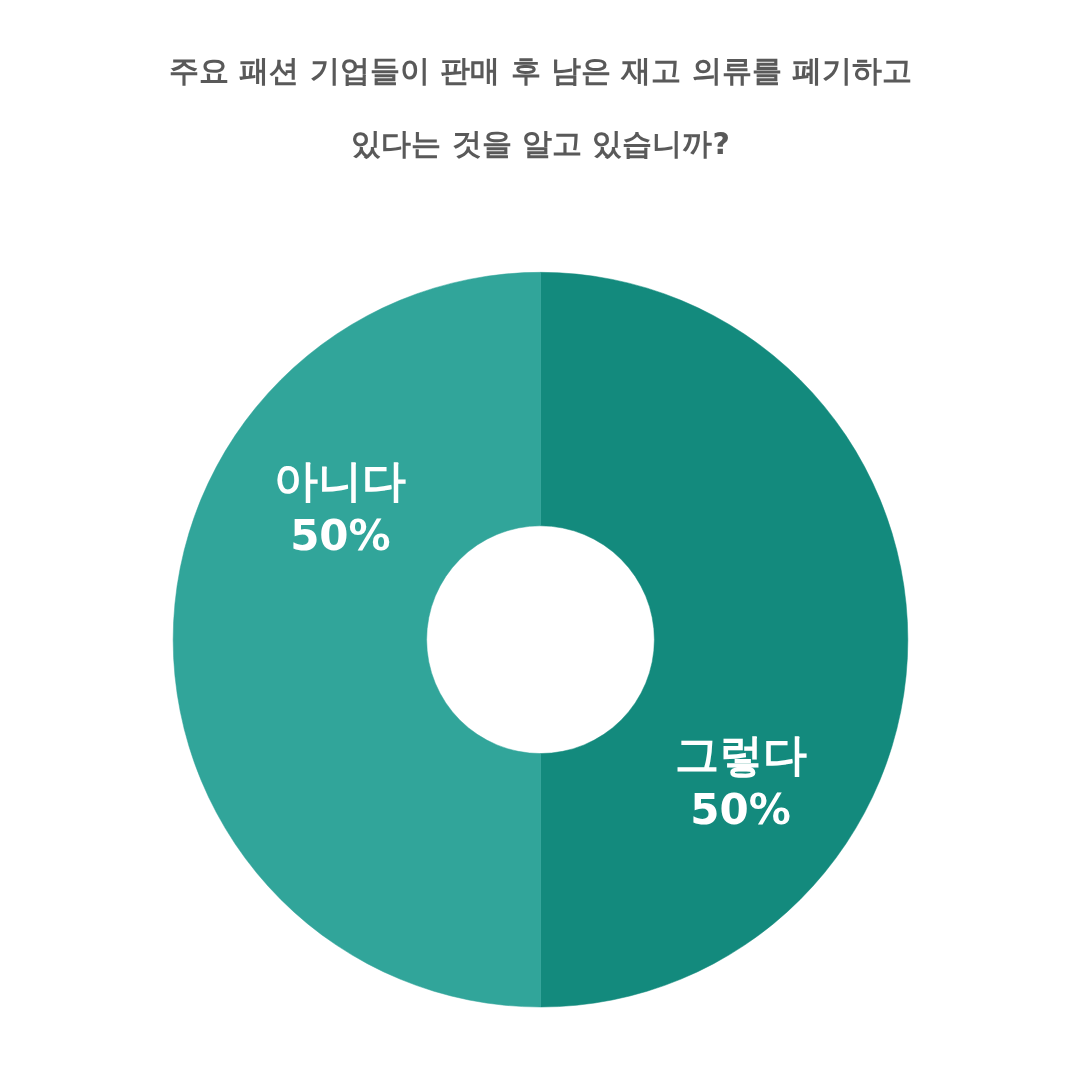  I want to click on chart-title: 주요 패션 기업들이 판매 후 남은 재고 의류를 폐기하고 있다는 것을 알고 있습니까?, so click(540, 107).